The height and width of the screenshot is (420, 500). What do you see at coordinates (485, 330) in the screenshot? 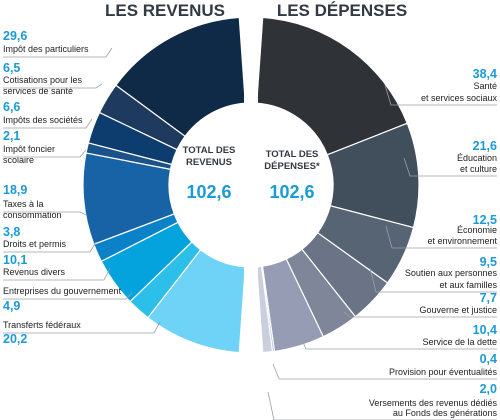
I see `depenses-value-6: 10,4` at bounding box center [485, 330].